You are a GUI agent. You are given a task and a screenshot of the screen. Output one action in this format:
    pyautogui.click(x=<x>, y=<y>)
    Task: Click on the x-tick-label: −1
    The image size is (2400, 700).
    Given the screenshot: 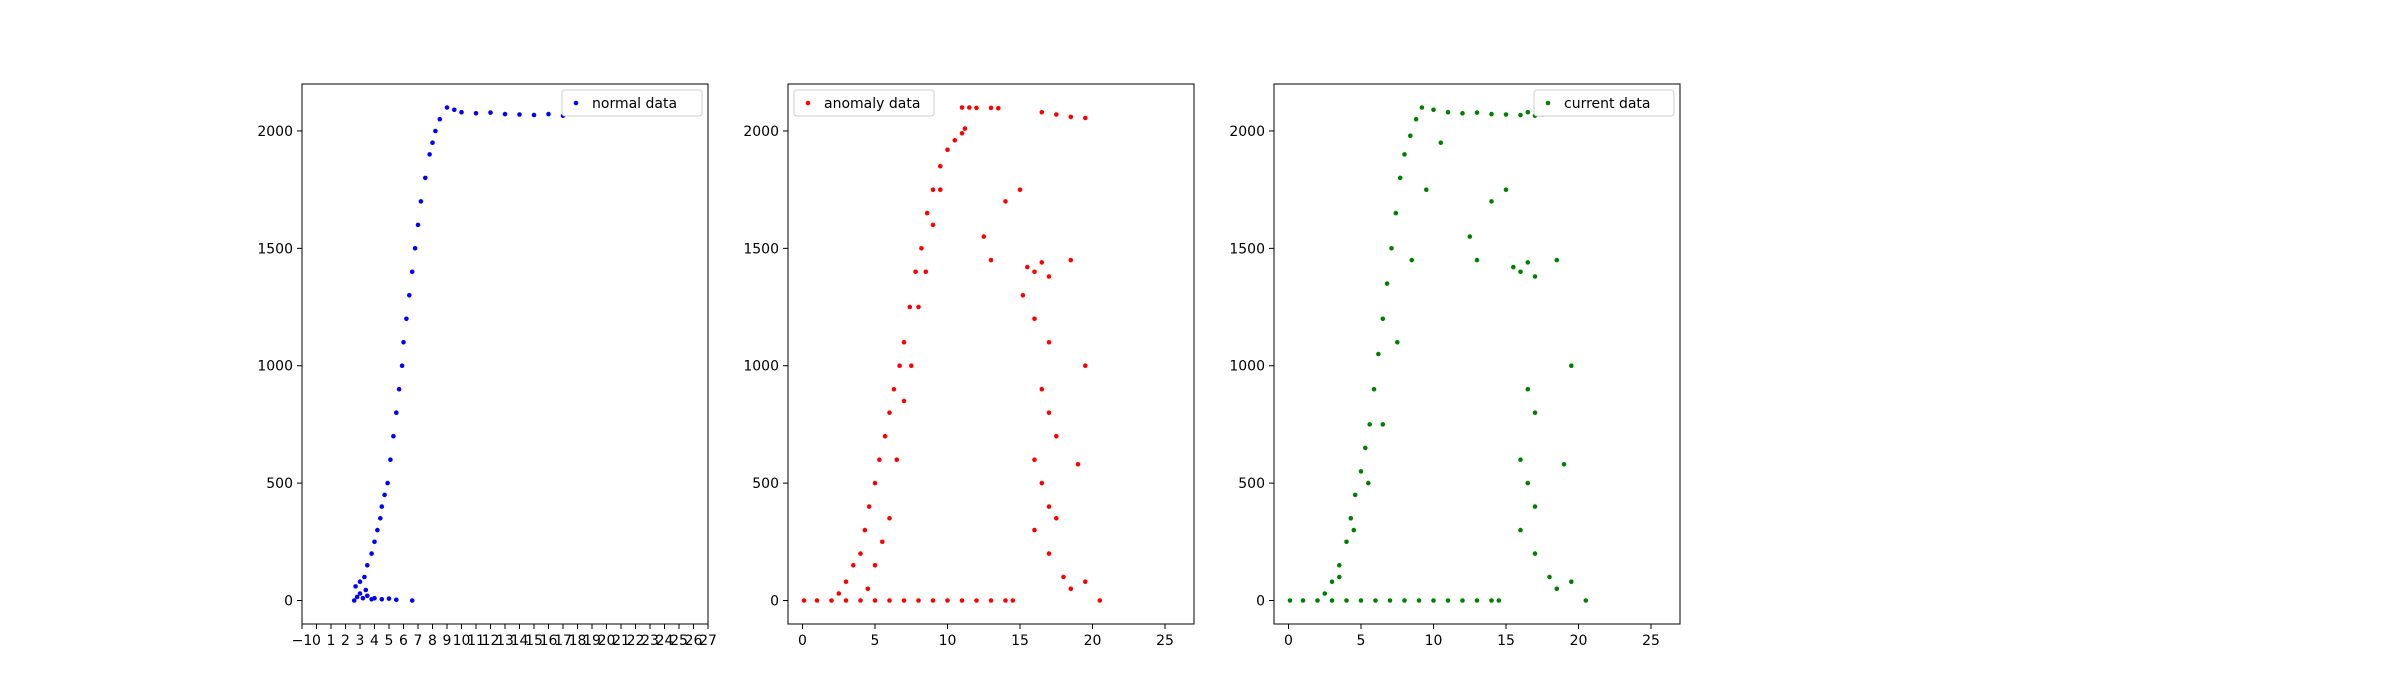 What is the action you would take?
    pyautogui.click(x=302, y=641)
    